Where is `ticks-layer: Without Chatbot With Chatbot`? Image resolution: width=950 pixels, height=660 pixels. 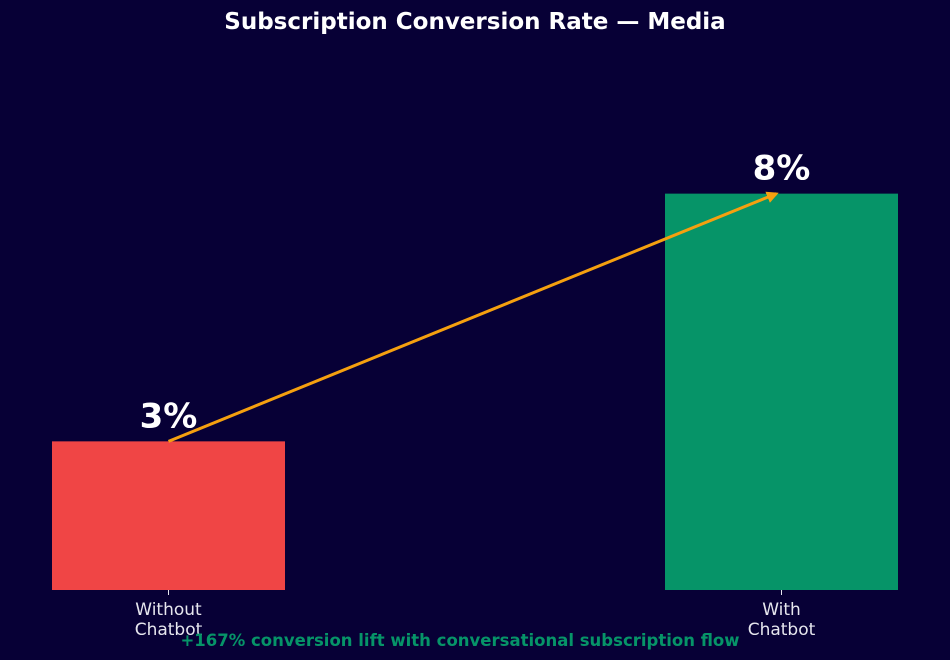
ticks-layer: Without Chatbot With Chatbot is located at coordinates (475, 615).